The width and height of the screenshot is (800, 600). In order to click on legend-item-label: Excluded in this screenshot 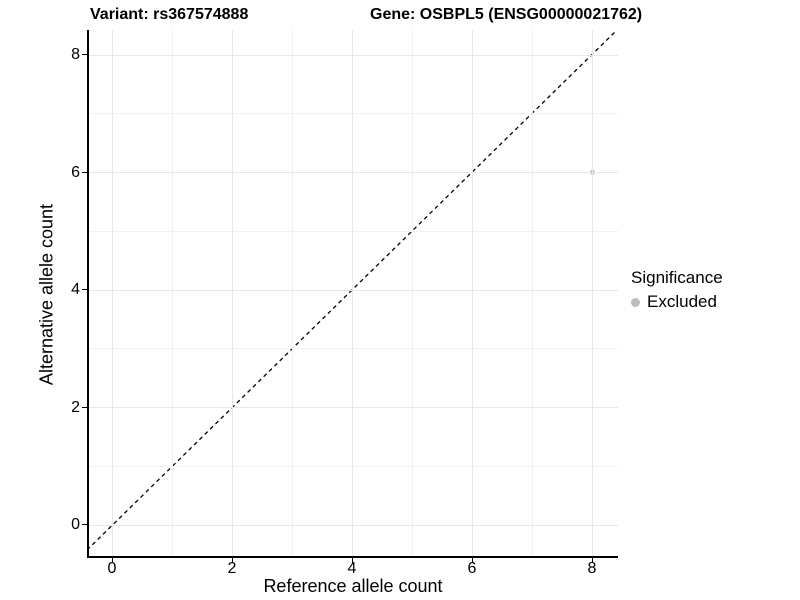, I will do `click(682, 301)`.